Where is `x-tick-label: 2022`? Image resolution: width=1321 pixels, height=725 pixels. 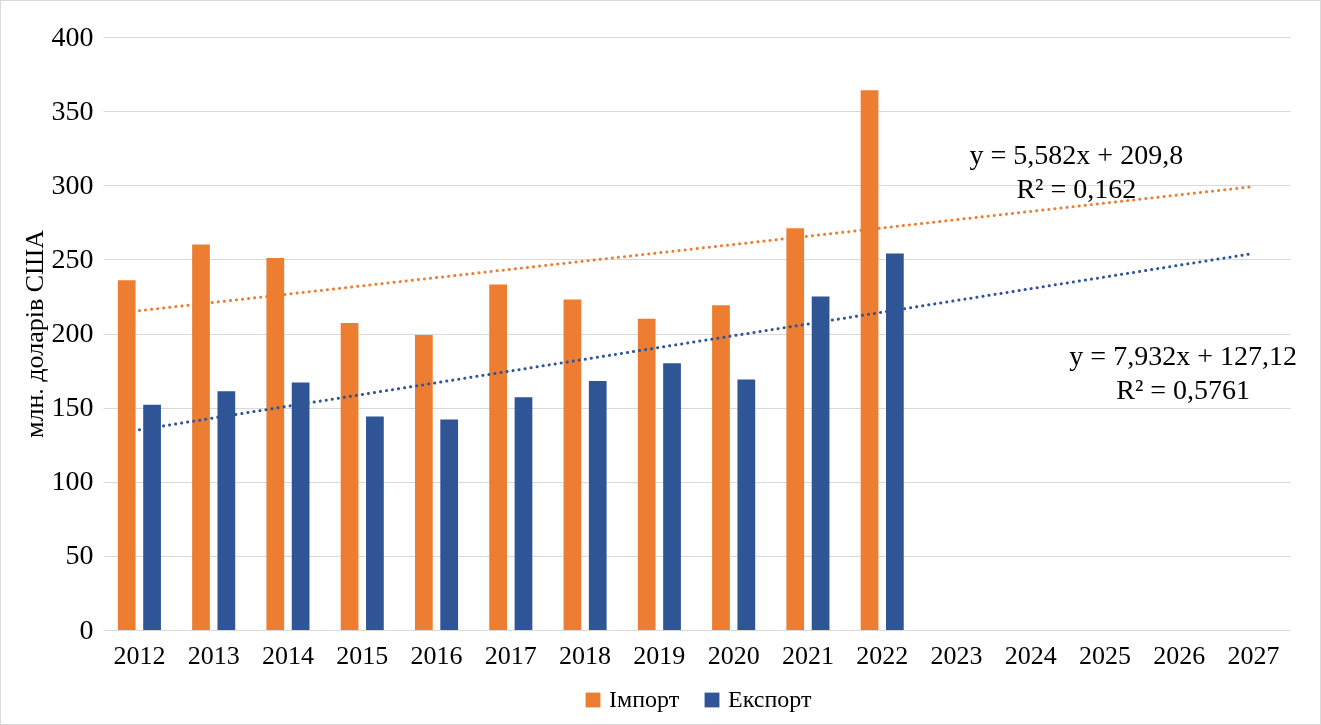
x-tick-label: 2022 is located at coordinates (882, 655).